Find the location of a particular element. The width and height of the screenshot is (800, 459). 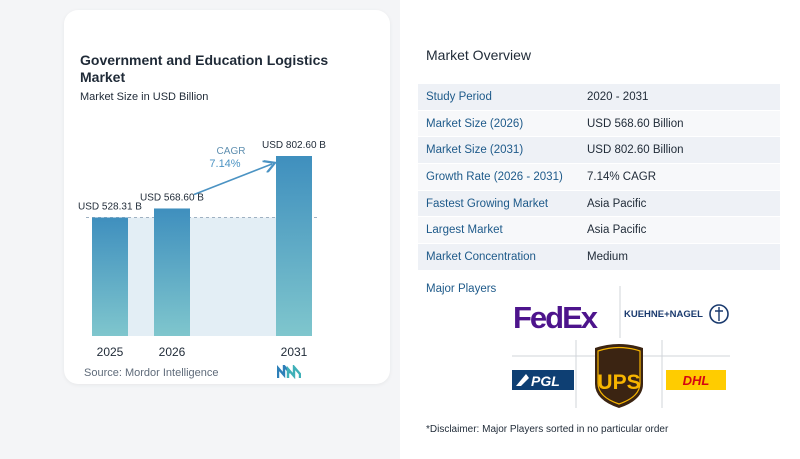

mordor-intelligence-logo is located at coordinates (289, 372).